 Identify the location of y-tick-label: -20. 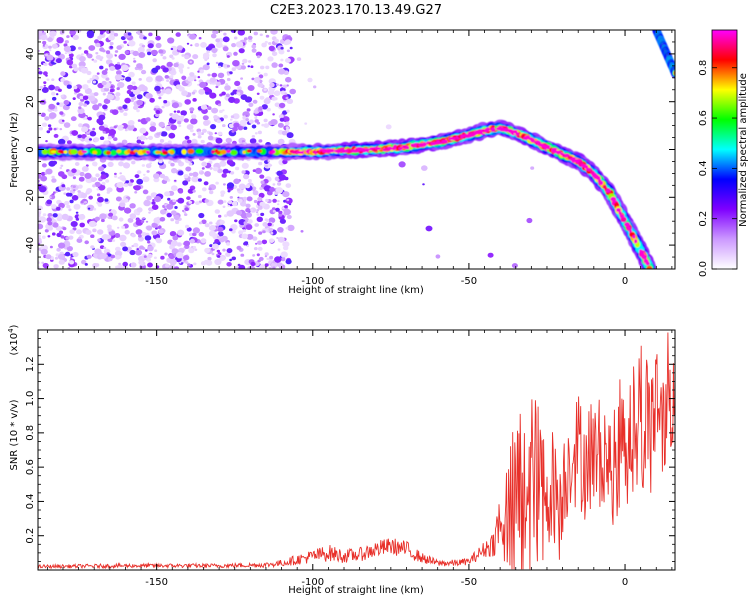
(30, 197).